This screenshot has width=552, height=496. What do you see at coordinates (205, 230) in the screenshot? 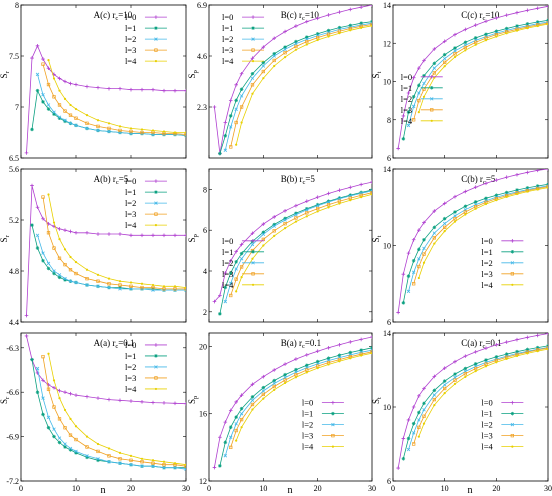
I see `y-tick-label: 6` at bounding box center [205, 230].